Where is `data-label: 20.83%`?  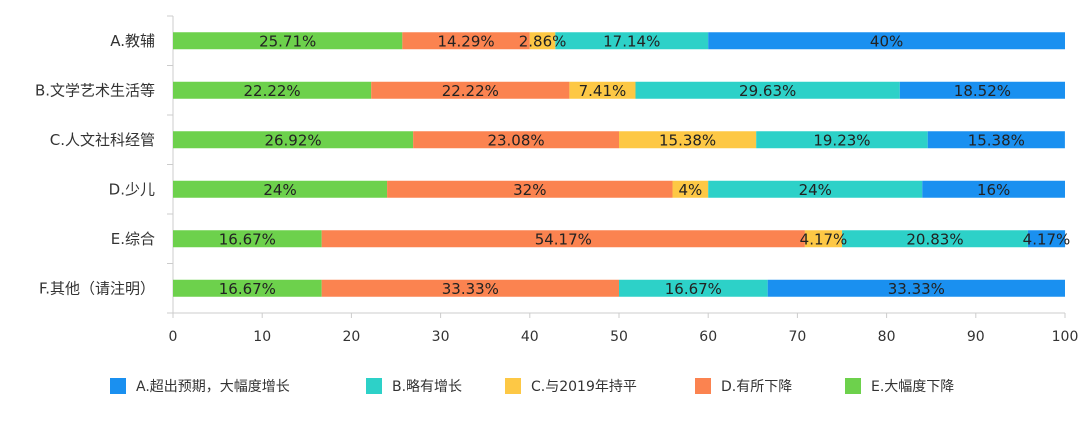
data-label: 20.83% is located at coordinates (934, 239).